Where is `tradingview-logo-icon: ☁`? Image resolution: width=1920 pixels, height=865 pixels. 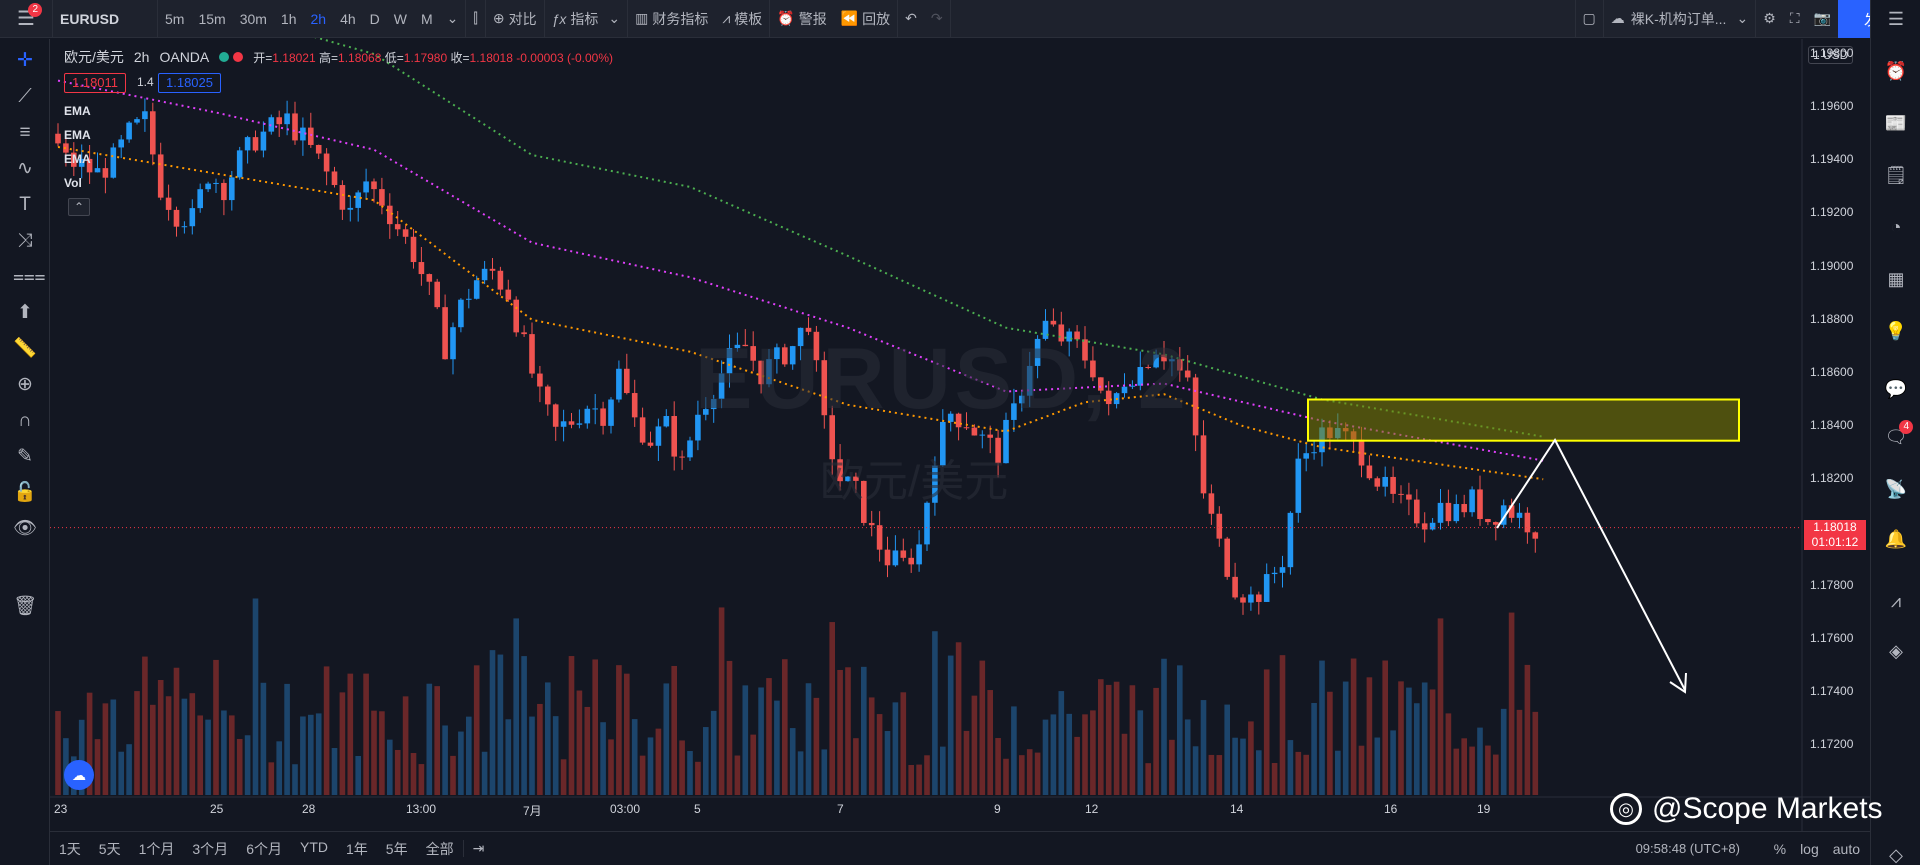
tradingview-logo-icon: ☁ is located at coordinates (79, 775).